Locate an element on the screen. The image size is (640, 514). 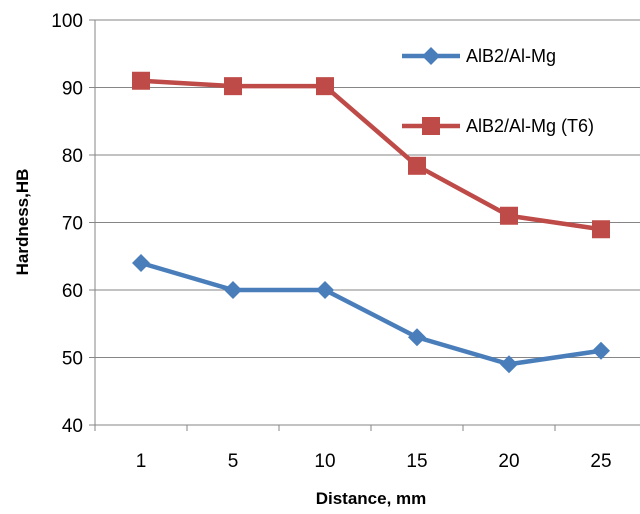
legend-marker-square is located at coordinates (431, 126).